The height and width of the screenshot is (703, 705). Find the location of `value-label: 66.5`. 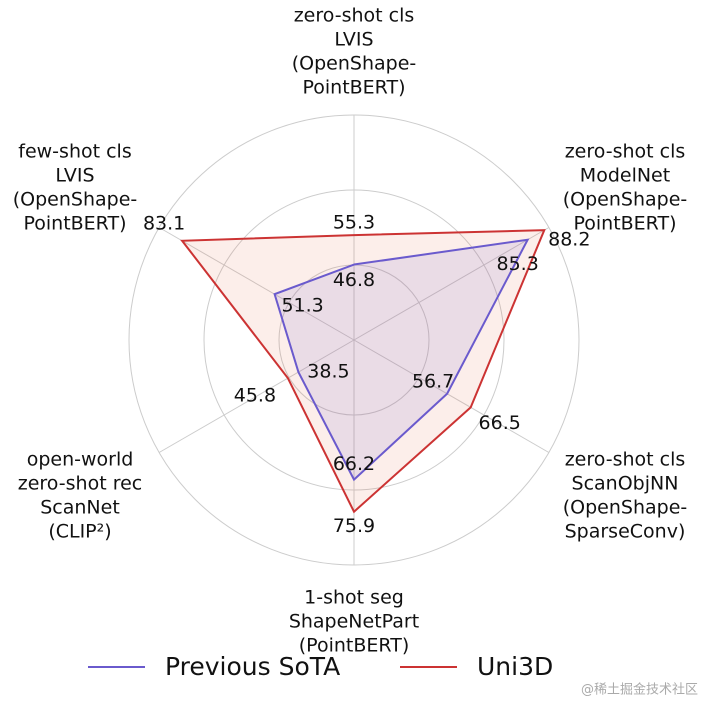

value-label: 66.5 is located at coordinates (500, 423).